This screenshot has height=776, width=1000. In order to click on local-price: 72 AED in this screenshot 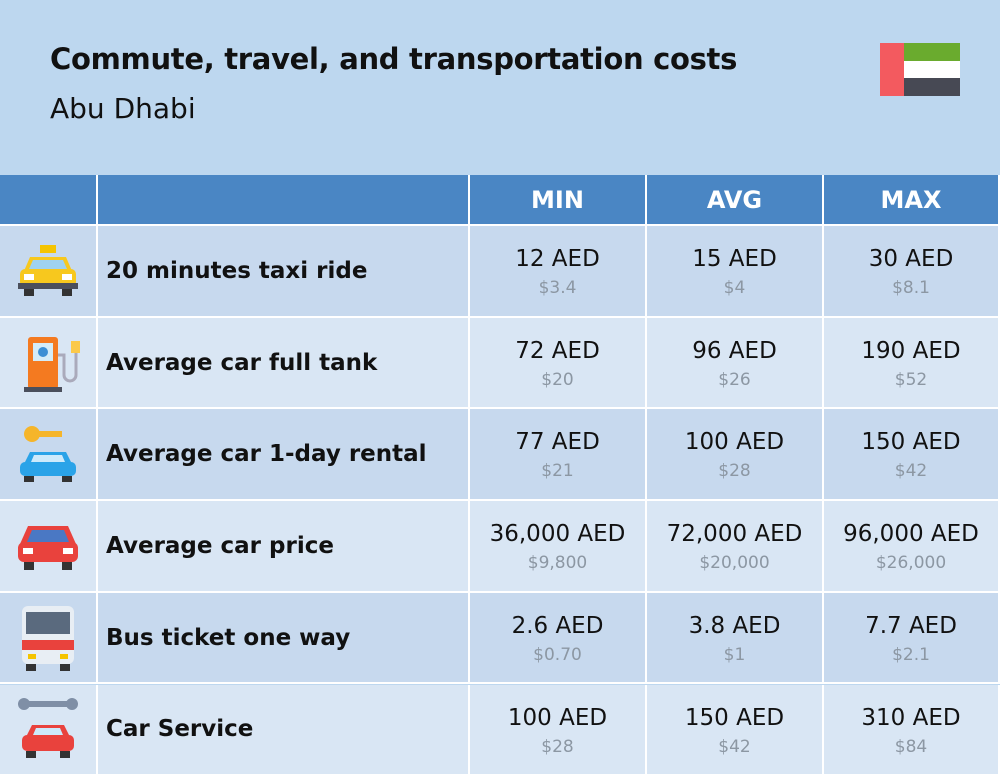, I will do `click(557, 350)`.